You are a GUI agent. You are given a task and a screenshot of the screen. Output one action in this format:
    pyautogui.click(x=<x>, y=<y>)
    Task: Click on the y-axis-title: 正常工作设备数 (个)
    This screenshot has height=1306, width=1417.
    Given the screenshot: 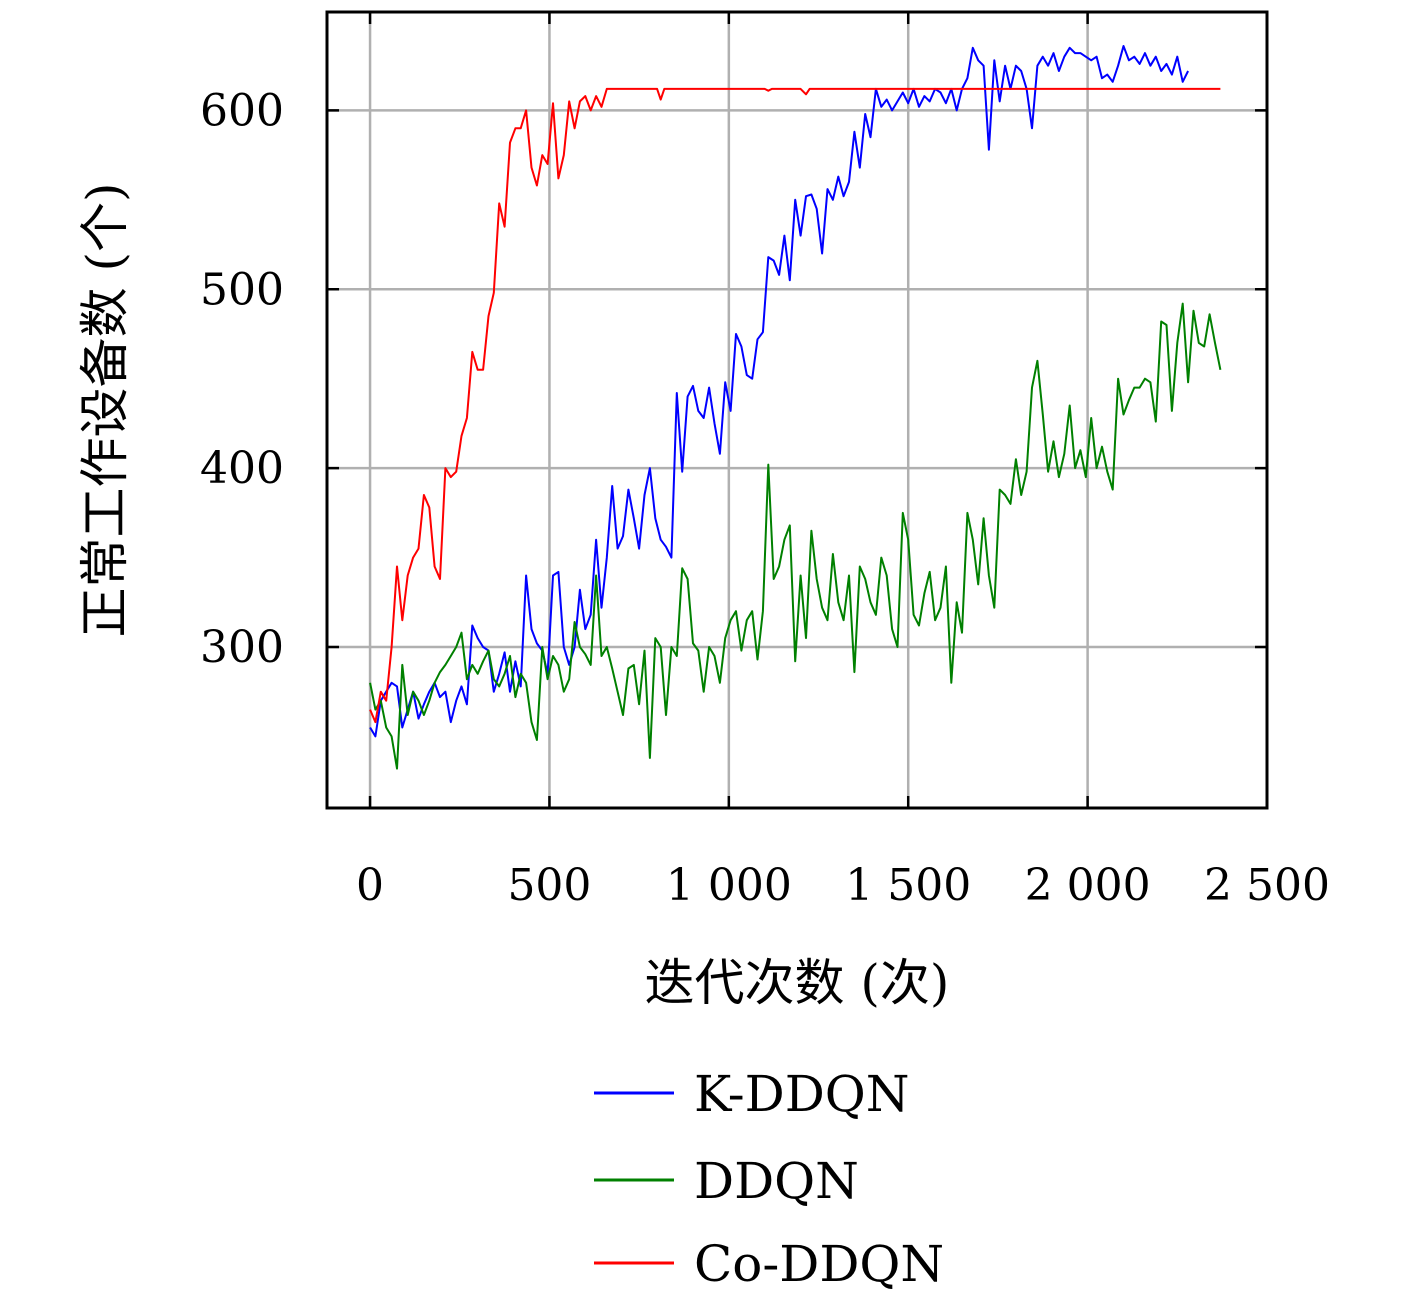 What is the action you would take?
    pyautogui.click(x=105, y=410)
    